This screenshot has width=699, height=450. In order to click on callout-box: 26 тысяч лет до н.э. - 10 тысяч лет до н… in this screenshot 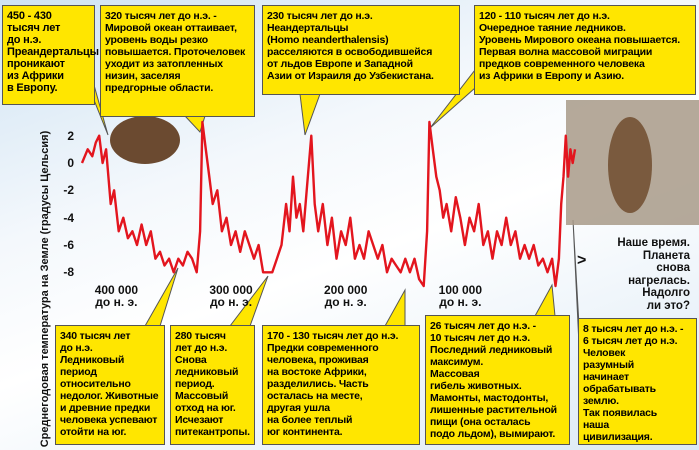, I will do `click(497, 380)`.